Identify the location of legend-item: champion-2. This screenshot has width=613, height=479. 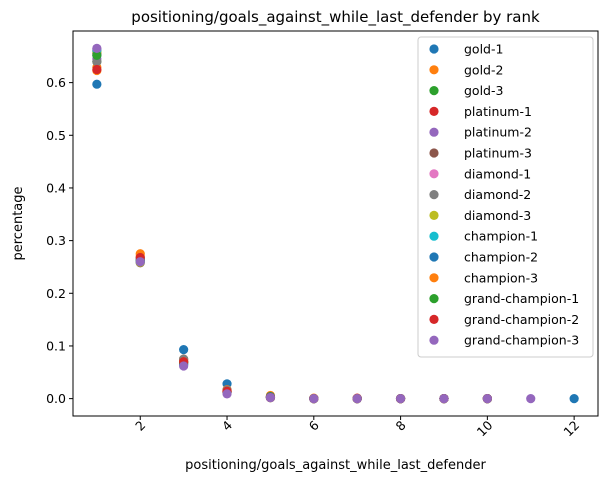
(483, 257).